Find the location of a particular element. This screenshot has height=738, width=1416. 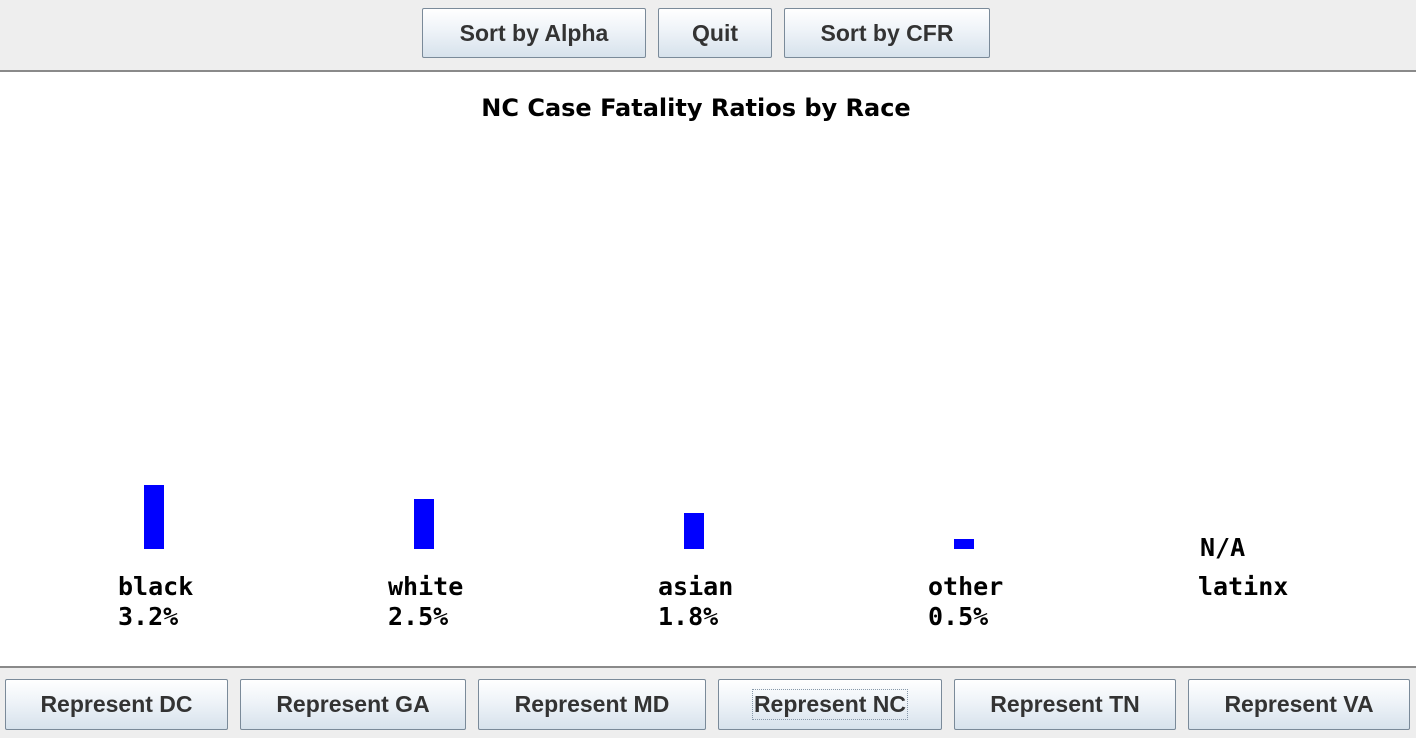

top-toolbar: Sort by Alpha Quit Sort by CFR is located at coordinates (708, 36).